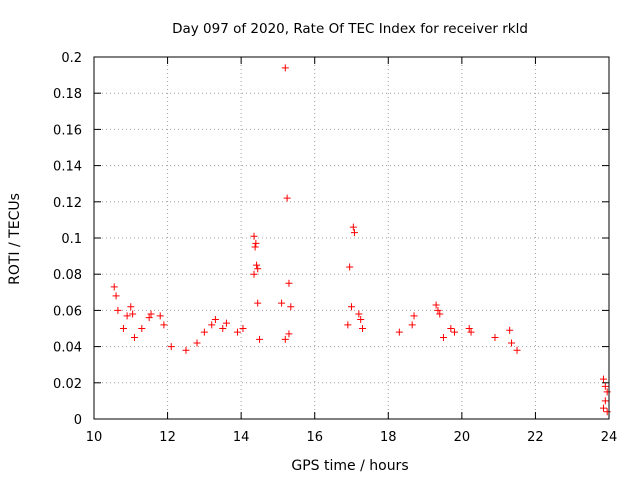 The width and height of the screenshot is (640, 480). What do you see at coordinates (388, 437) in the screenshot?
I see `x-tick-label: 18` at bounding box center [388, 437].